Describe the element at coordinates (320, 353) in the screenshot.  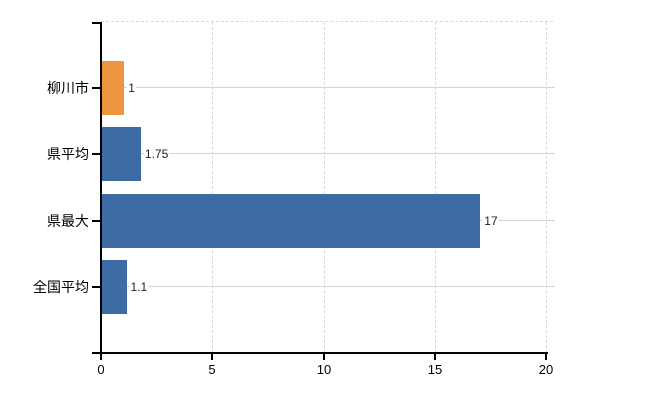
I see `x-axis-line` at that location.